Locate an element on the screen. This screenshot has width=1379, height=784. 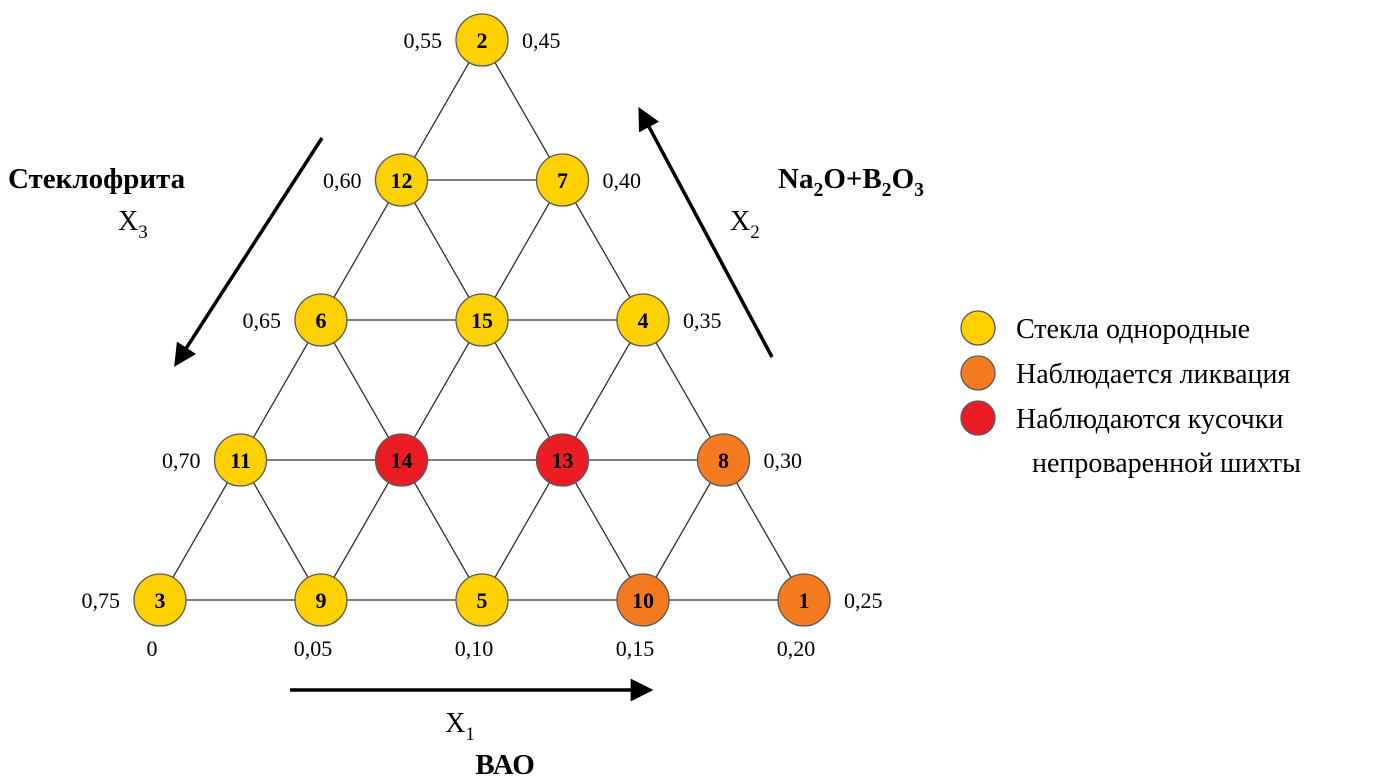
node-1-circle is located at coordinates (804, 600).